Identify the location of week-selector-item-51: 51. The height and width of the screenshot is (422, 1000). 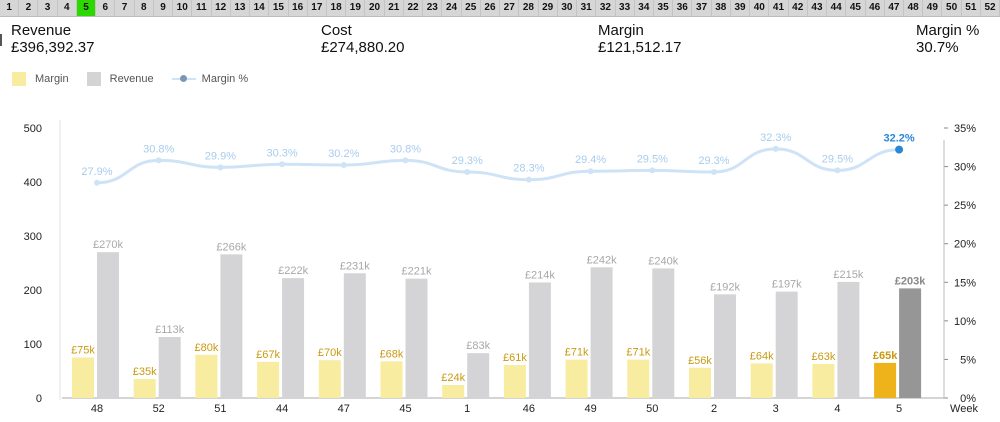
(971, 8).